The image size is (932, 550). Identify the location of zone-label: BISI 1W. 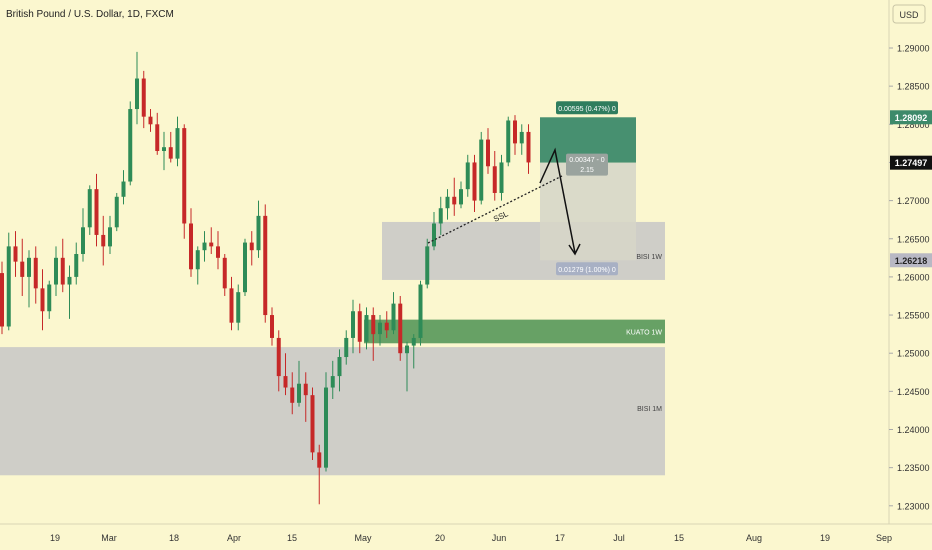
(649, 257).